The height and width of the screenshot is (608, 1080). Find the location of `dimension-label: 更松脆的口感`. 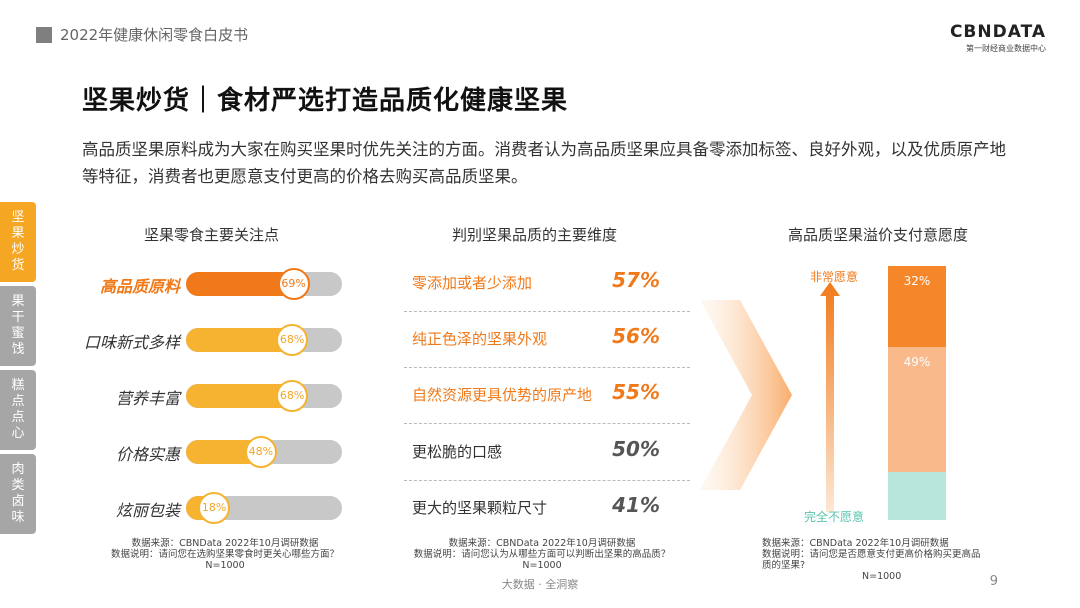

dimension-label: 更松脆的口感 is located at coordinates (457, 452).